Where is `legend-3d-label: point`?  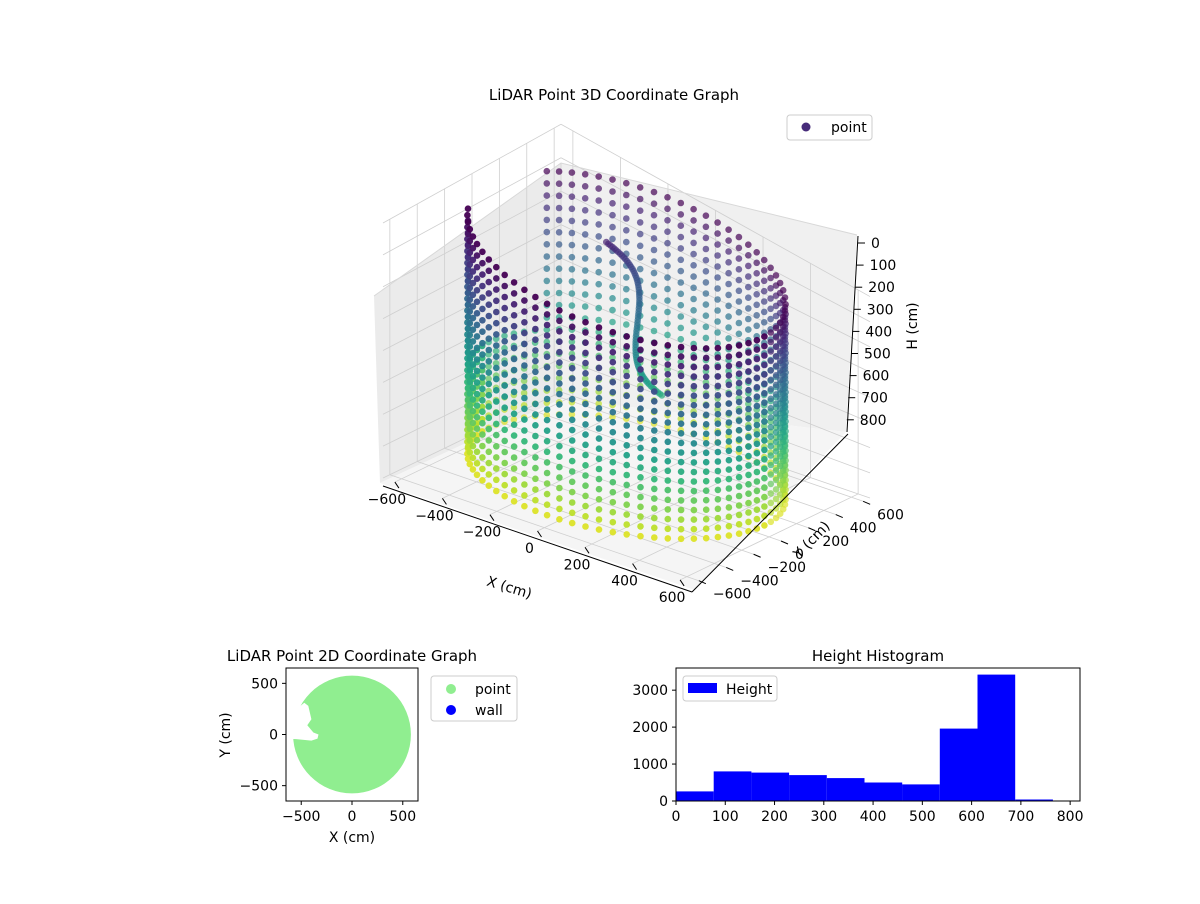 legend-3d-label: point is located at coordinates (849, 128).